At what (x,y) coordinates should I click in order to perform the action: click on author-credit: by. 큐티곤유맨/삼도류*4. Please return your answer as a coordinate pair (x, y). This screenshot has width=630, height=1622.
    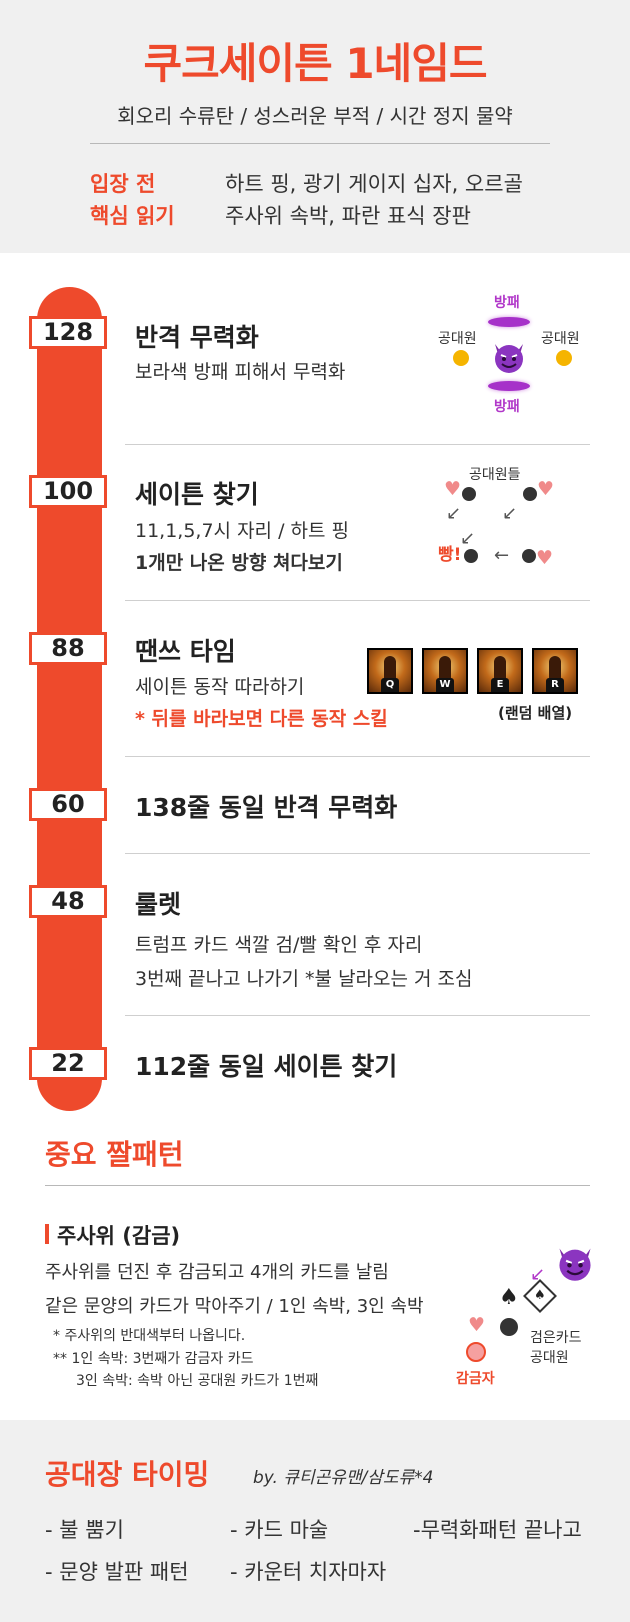
    Looking at the image, I should click on (343, 1478).